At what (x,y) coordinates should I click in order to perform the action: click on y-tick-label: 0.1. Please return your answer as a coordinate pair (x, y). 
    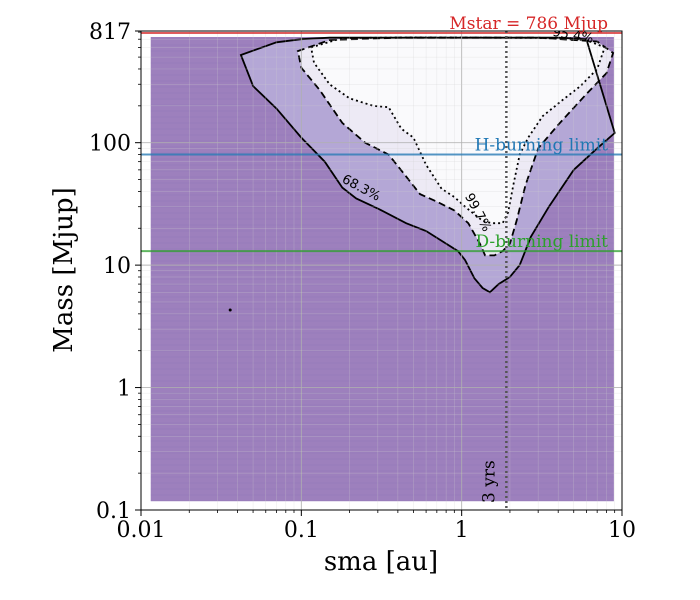
    Looking at the image, I should click on (113, 511).